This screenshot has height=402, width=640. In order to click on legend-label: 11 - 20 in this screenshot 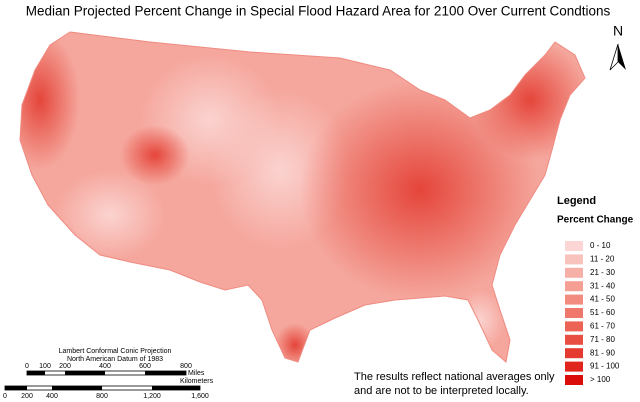, I will do `click(602, 259)`.